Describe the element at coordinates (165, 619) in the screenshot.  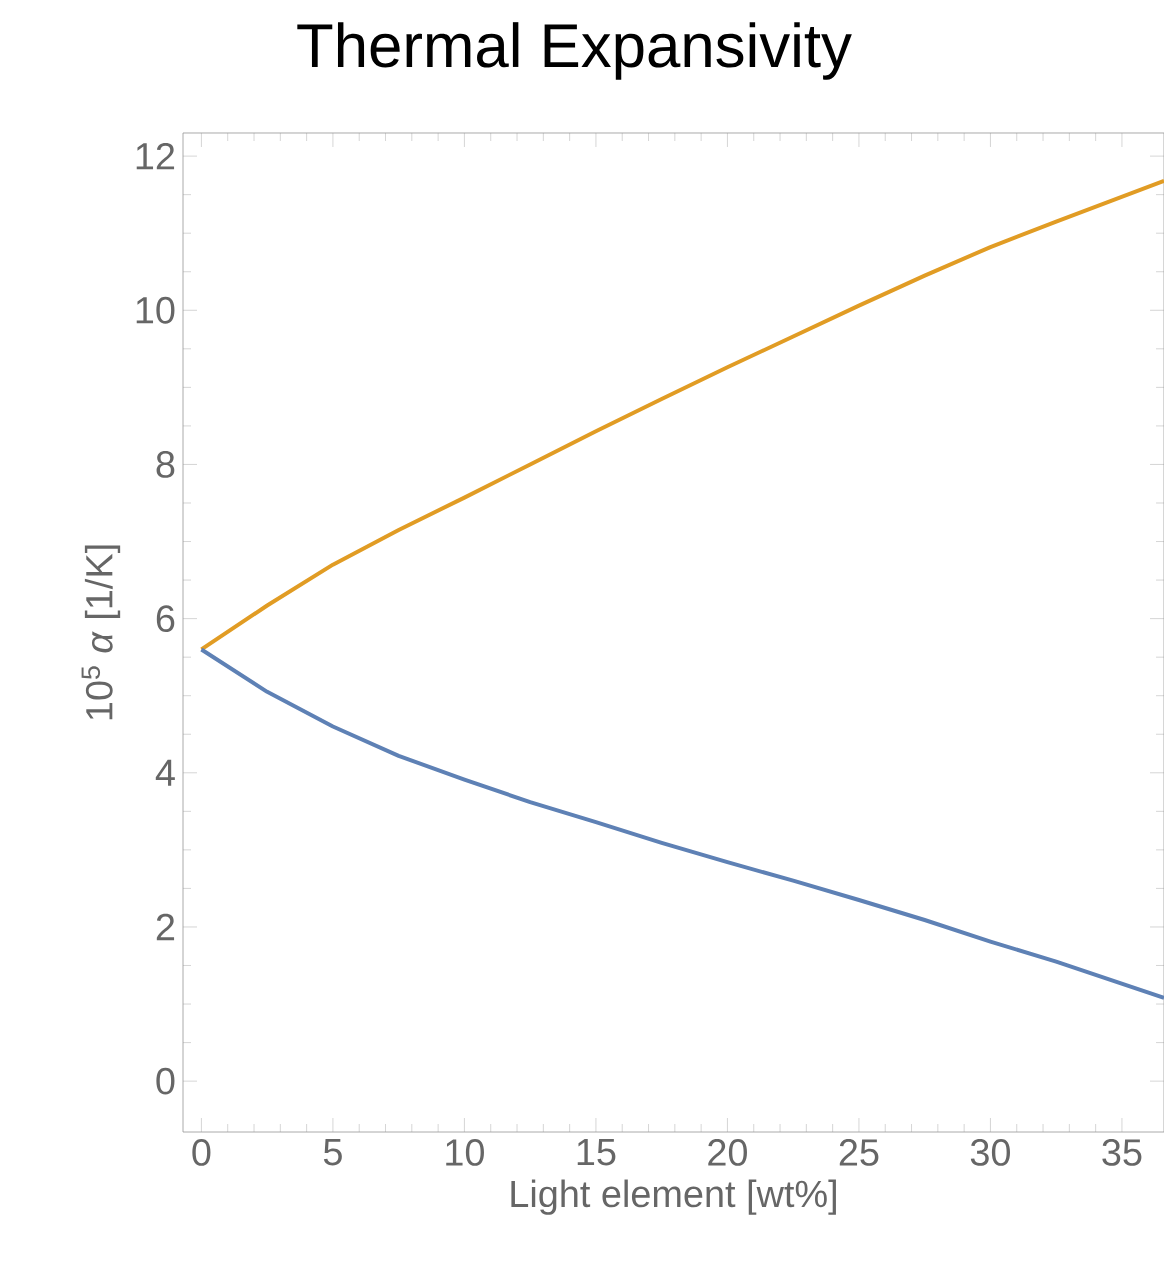
I see `y-tick-label: 6` at that location.